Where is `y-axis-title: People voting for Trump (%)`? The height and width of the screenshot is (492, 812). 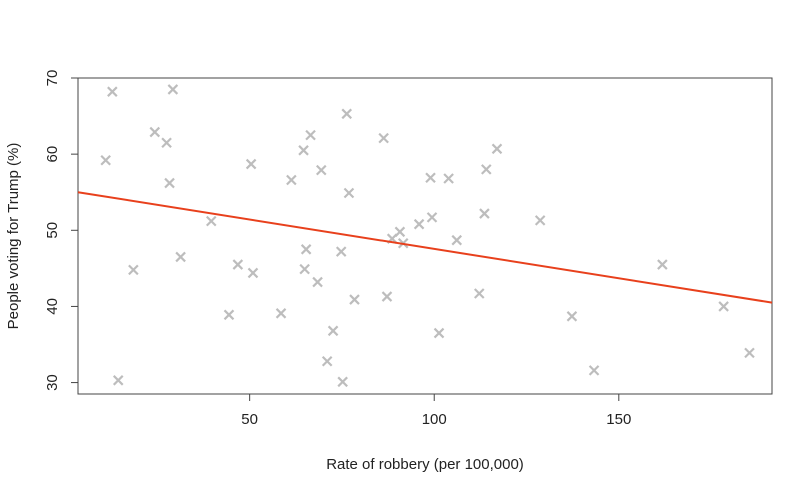 y-axis-title: People voting for Trump (%) is located at coordinates (13, 236).